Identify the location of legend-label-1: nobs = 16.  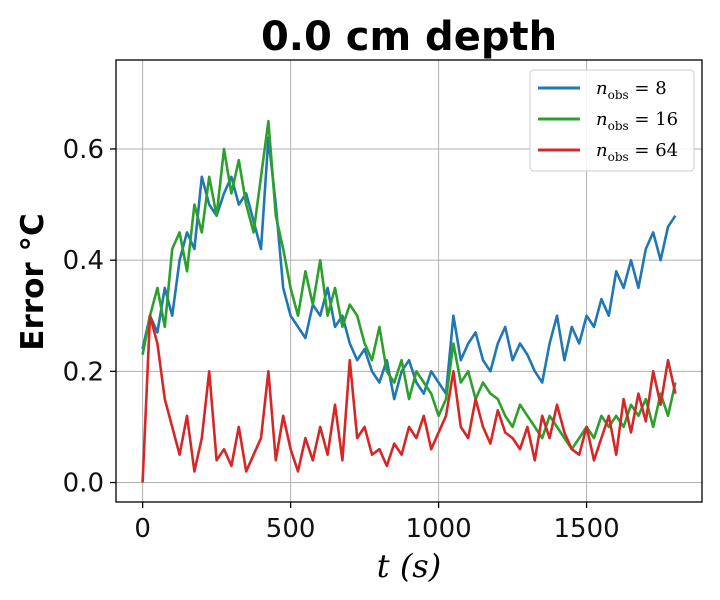
(637, 121).